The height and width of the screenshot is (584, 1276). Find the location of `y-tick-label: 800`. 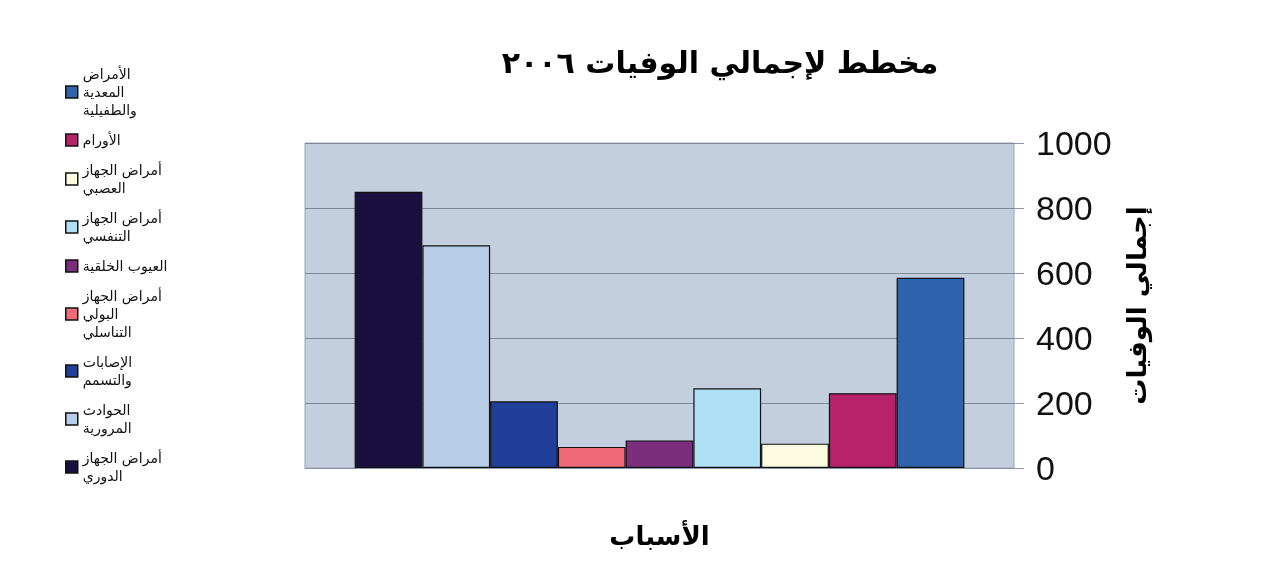

y-tick-label: 800 is located at coordinates (1064, 208).